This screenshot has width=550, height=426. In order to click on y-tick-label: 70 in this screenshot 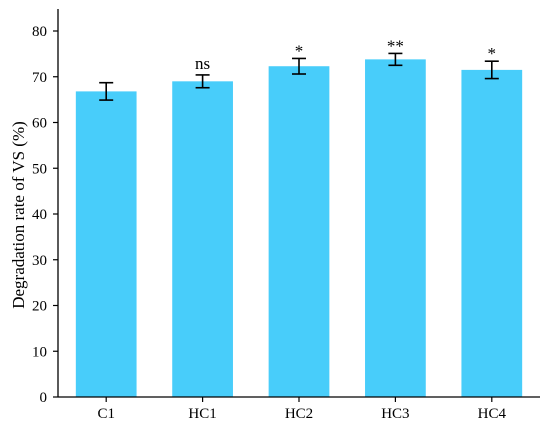, I will do `click(39, 78)`.